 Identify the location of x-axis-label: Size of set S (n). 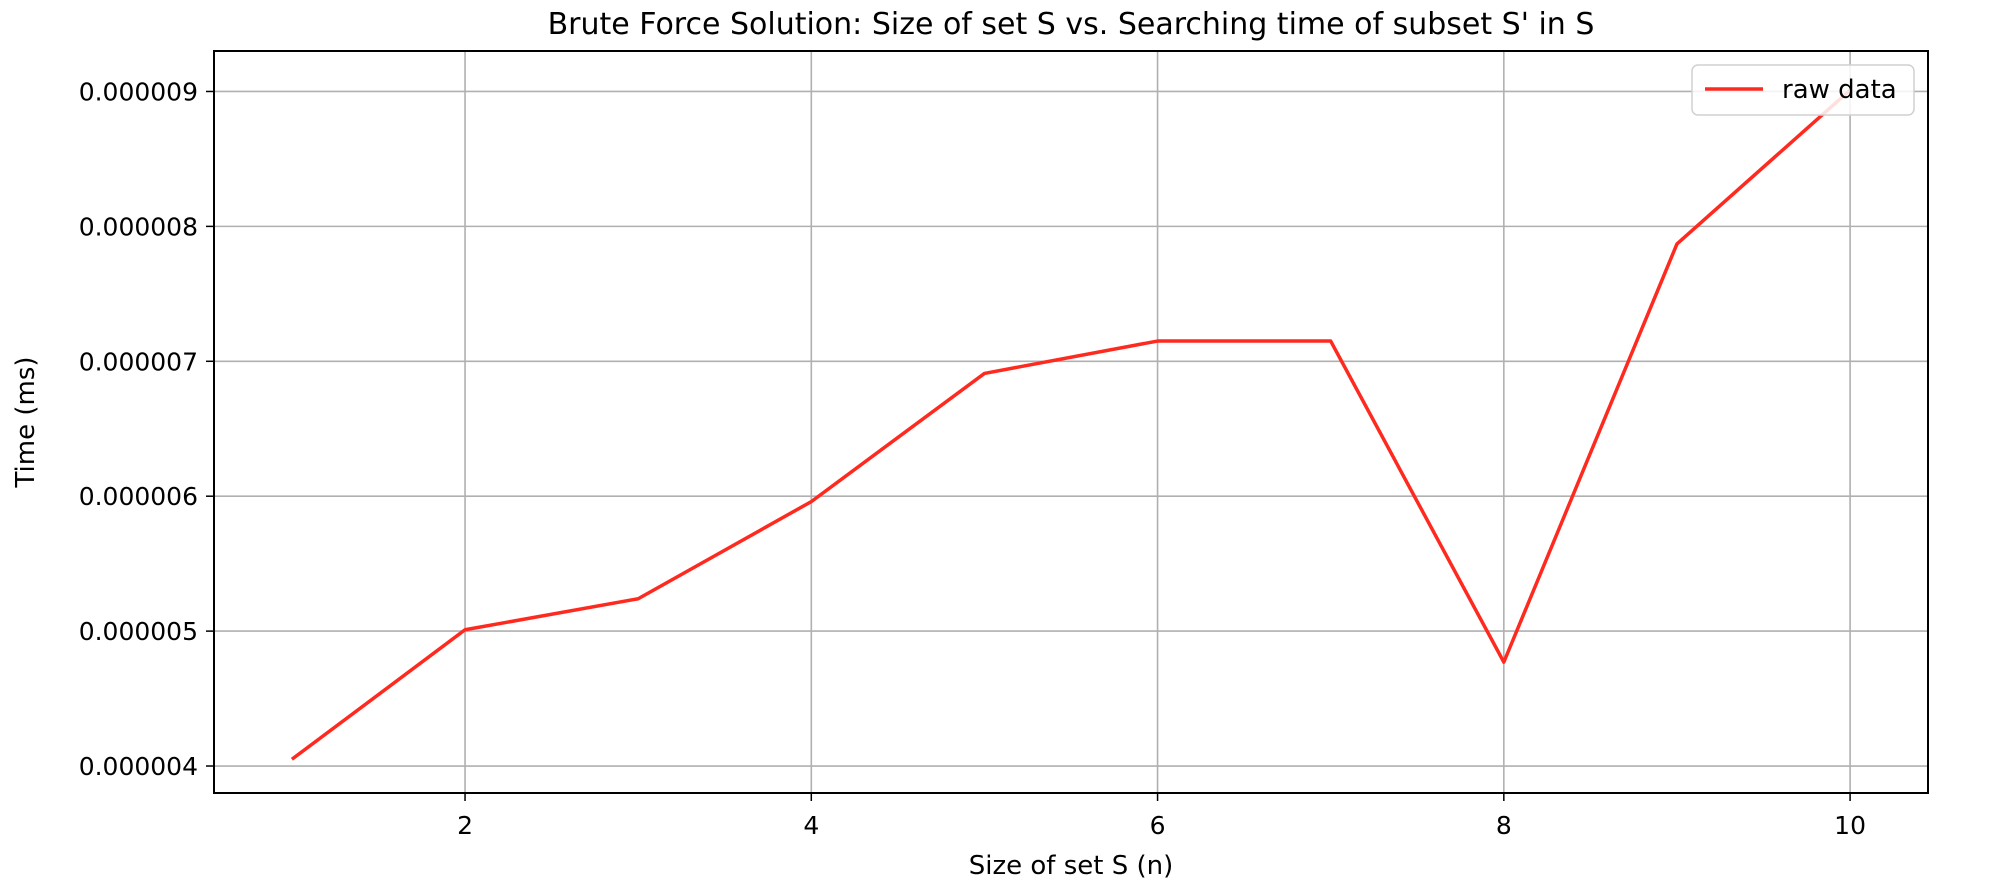
(1071, 866).